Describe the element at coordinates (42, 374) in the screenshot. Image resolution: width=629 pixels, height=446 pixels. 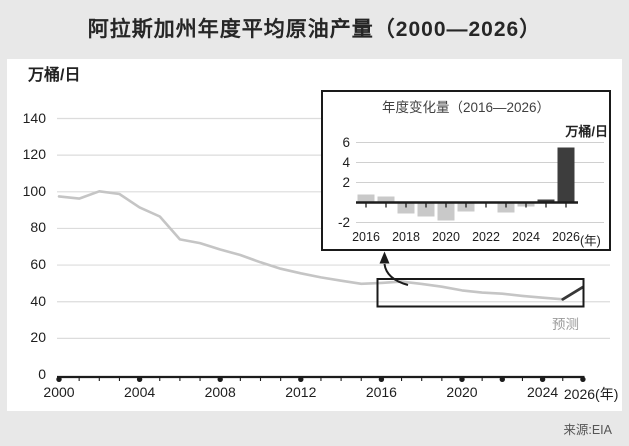
I see `y-tick-label: 0` at that location.